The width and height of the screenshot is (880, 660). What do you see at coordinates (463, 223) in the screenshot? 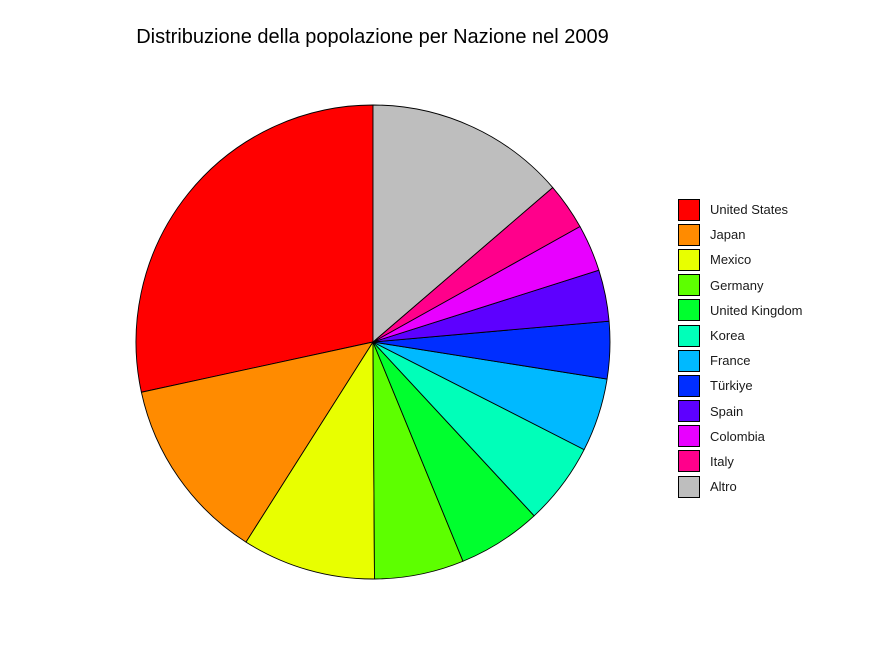
I see `pie-slice-altro` at bounding box center [463, 223].